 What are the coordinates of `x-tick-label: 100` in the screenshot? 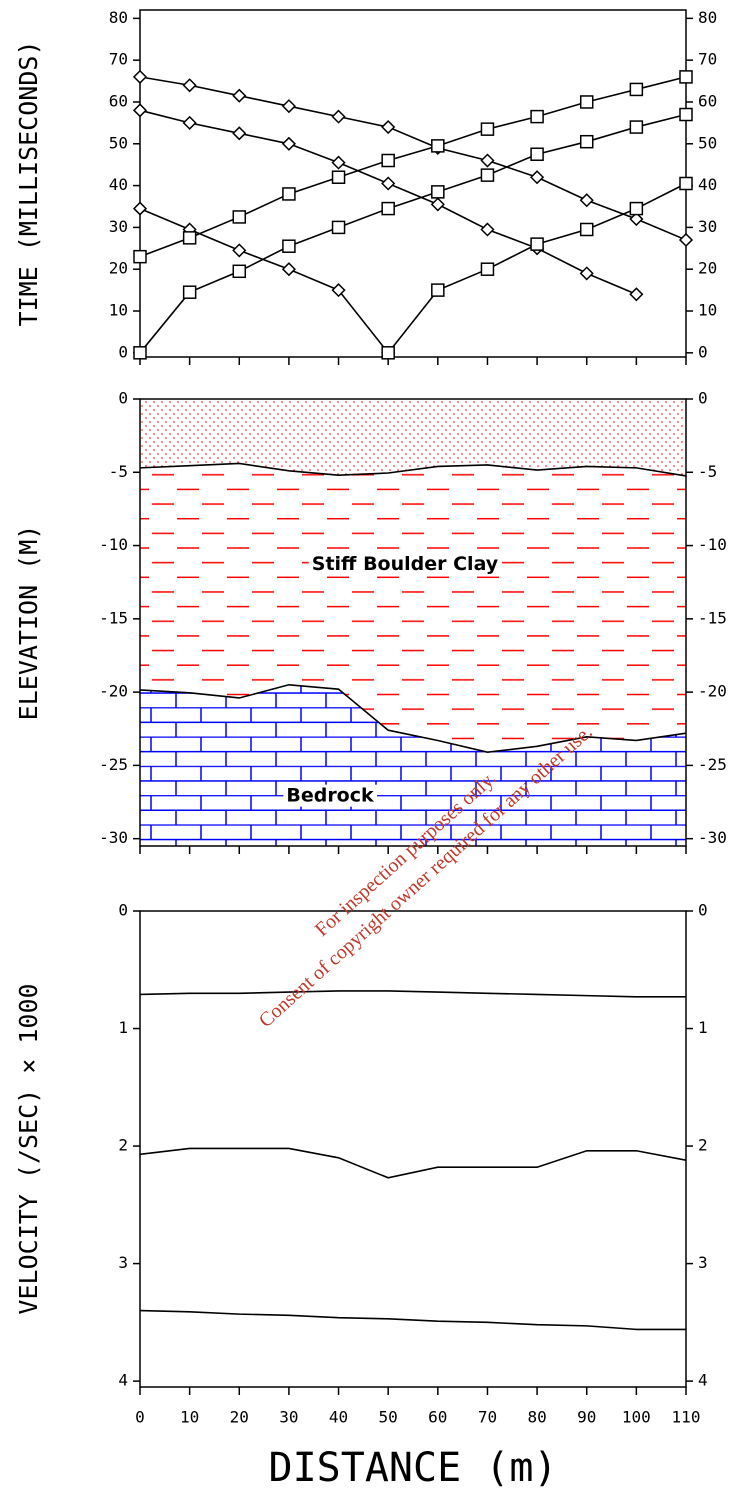 It's located at (636, 1417).